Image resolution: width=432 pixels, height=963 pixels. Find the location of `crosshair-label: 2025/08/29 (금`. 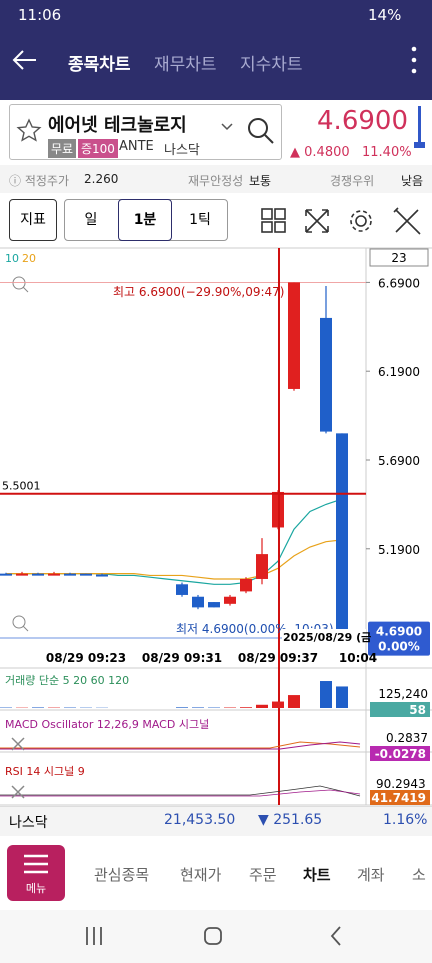

crosshair-label: 2025/08/29 (금 is located at coordinates (327, 637).